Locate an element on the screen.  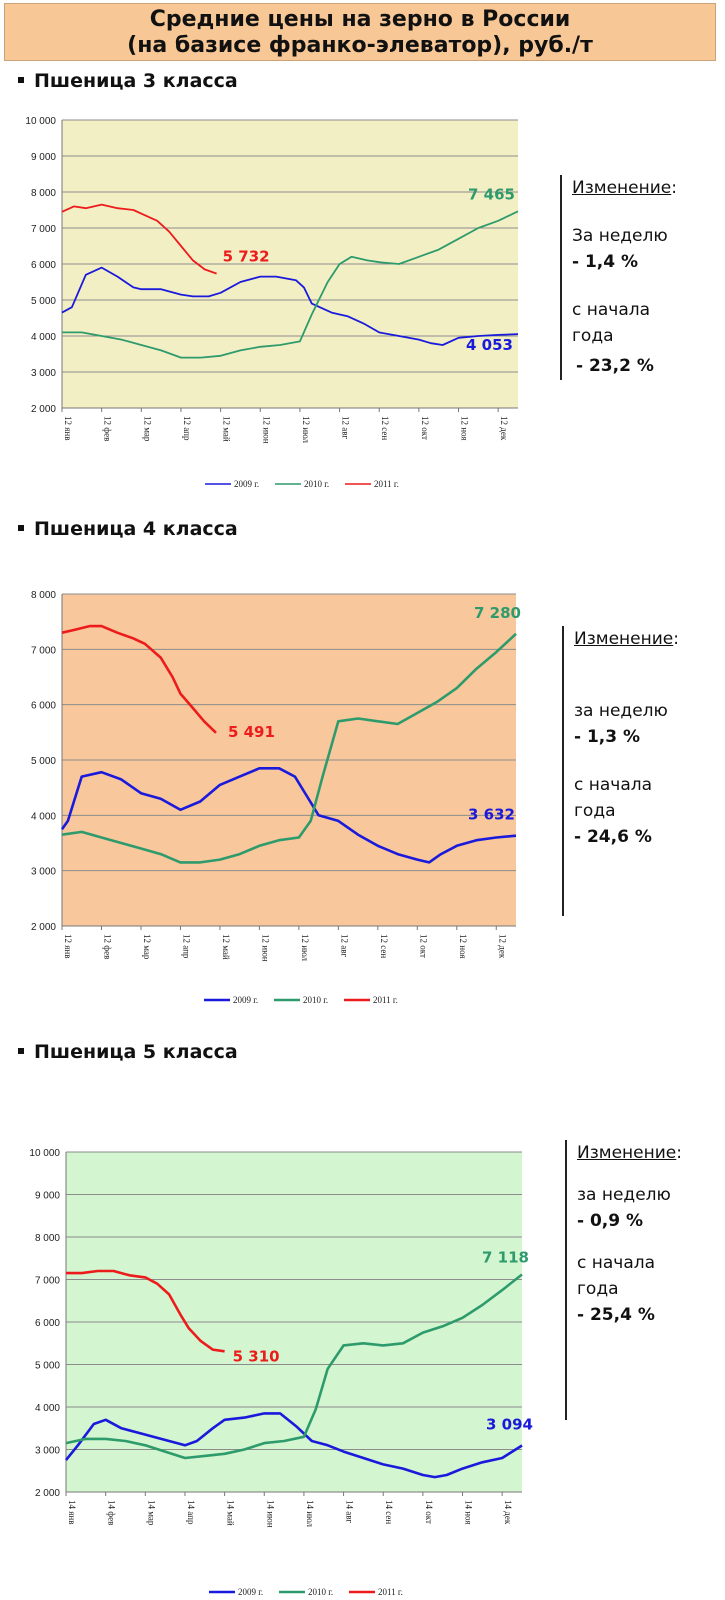
end-value-label-2011: 5 310 is located at coordinates (256, 1356).